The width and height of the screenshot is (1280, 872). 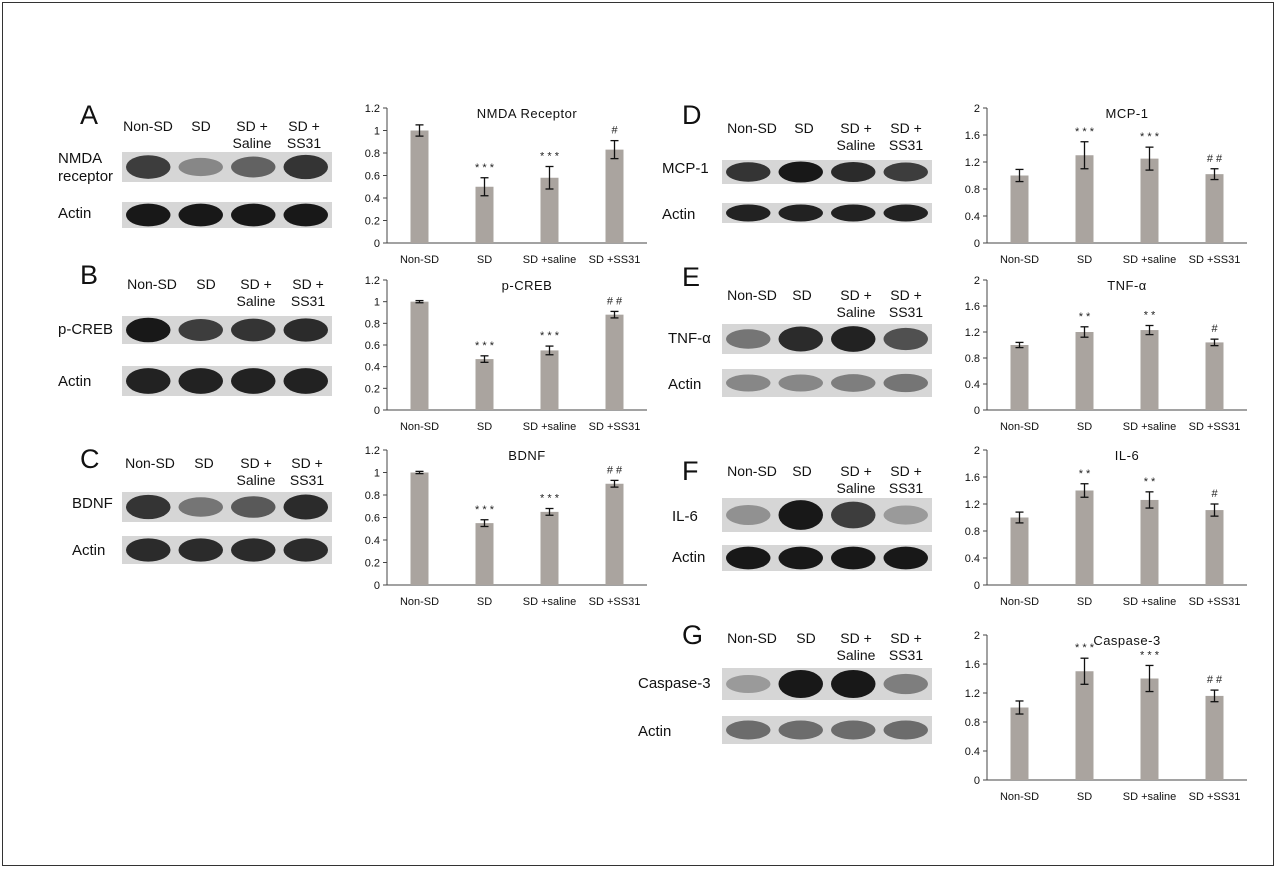 What do you see at coordinates (972, 385) in the screenshot?
I see `y-tick-label: 0.4` at bounding box center [972, 385].